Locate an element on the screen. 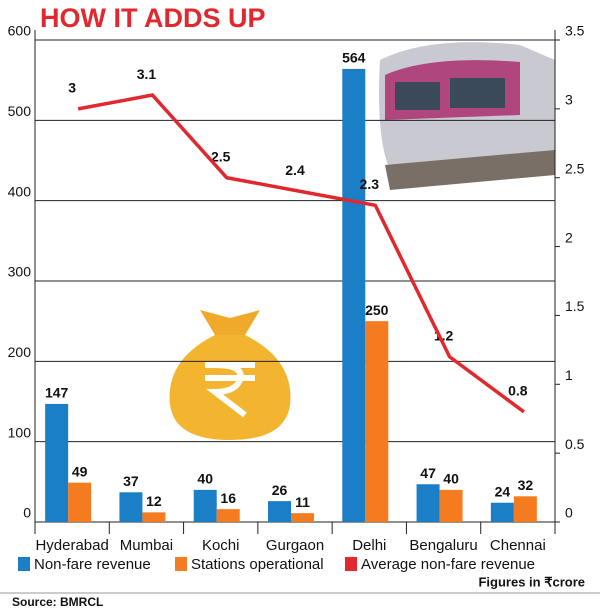  y2-tick-label: 0.5 is located at coordinates (575, 444).